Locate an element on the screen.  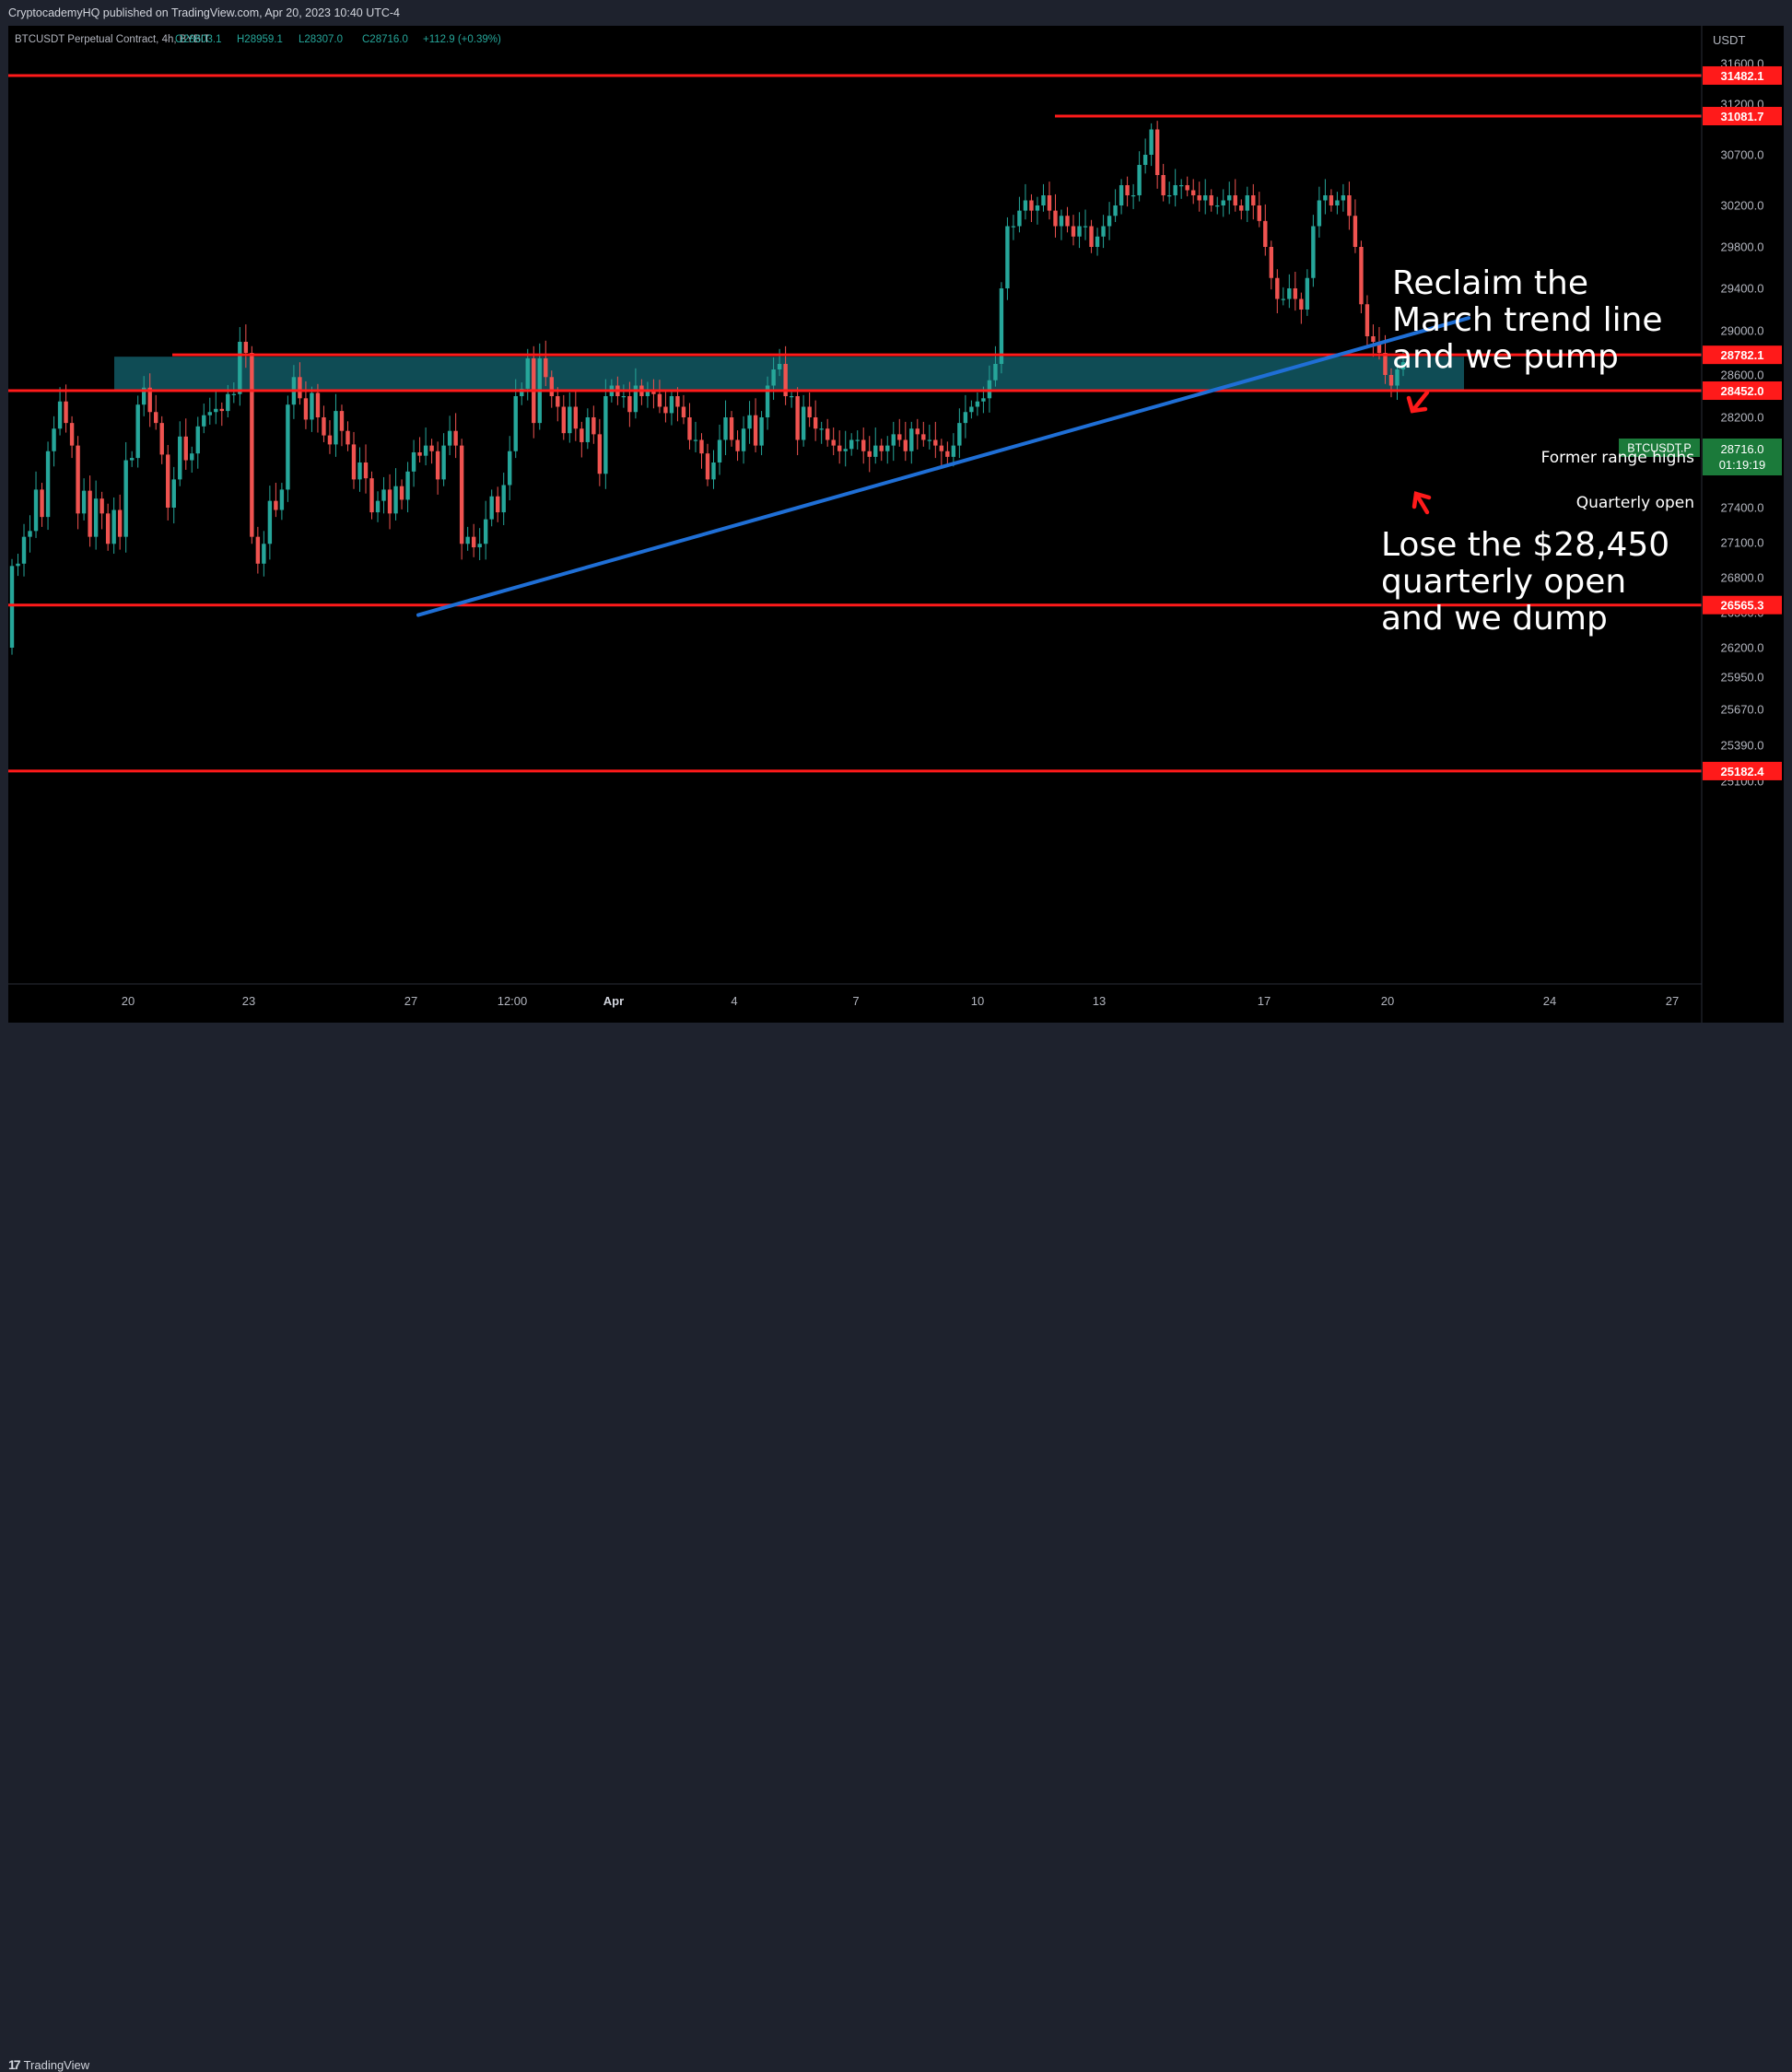
ohlc-low: L28307.0 is located at coordinates (321, 39).